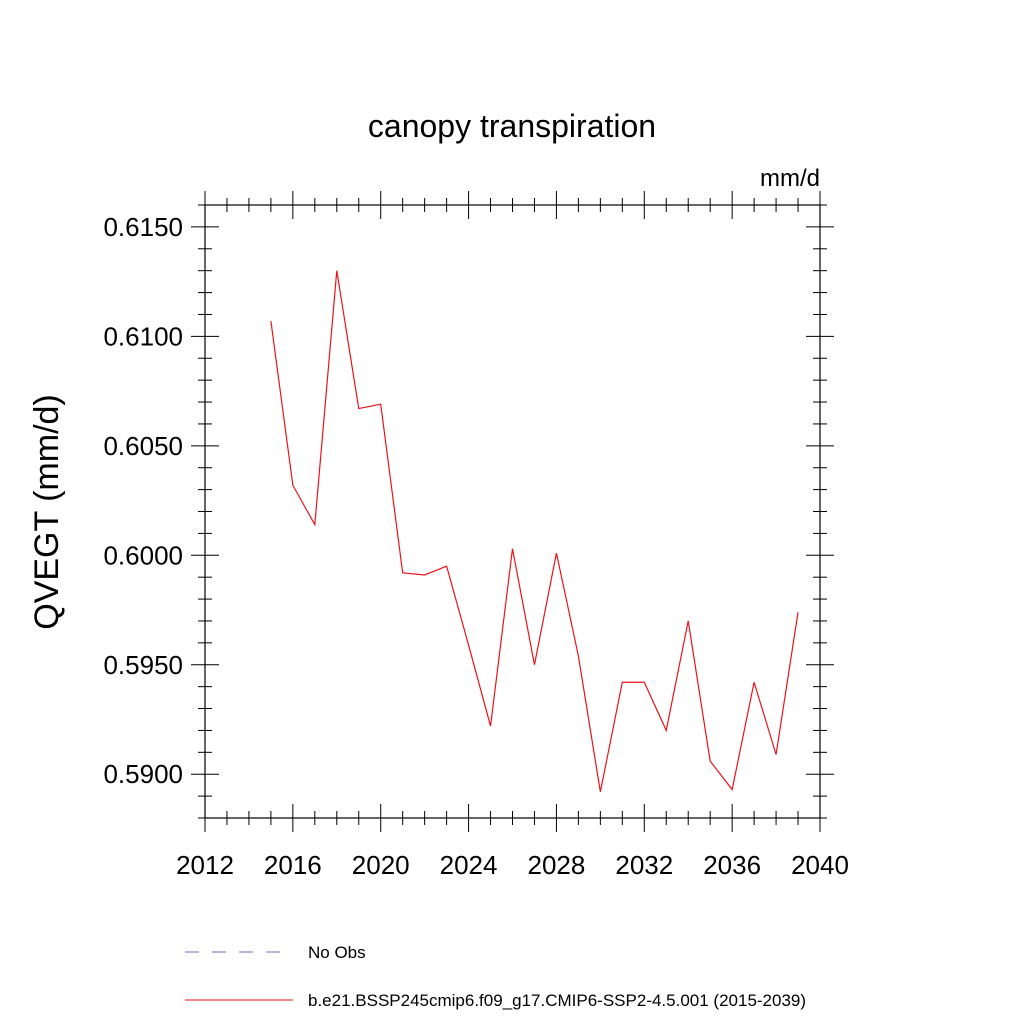  I want to click on y-tick-label: 0.6000, so click(143, 555).